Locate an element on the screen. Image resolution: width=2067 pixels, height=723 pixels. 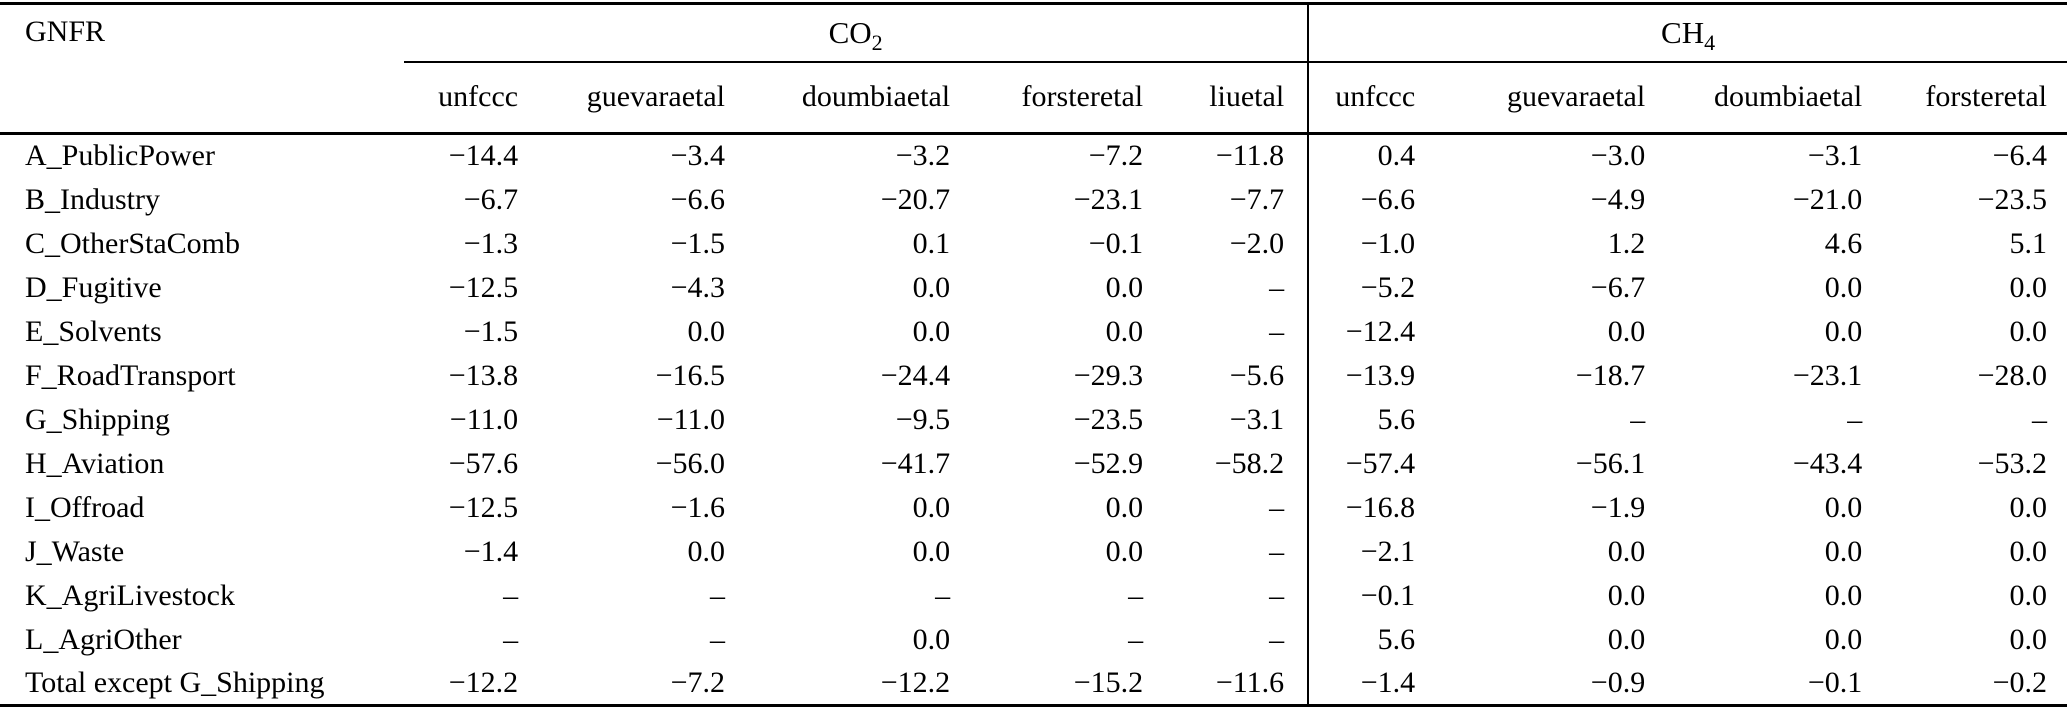
ch4-value-cell: −1.4 is located at coordinates (1363, 683).